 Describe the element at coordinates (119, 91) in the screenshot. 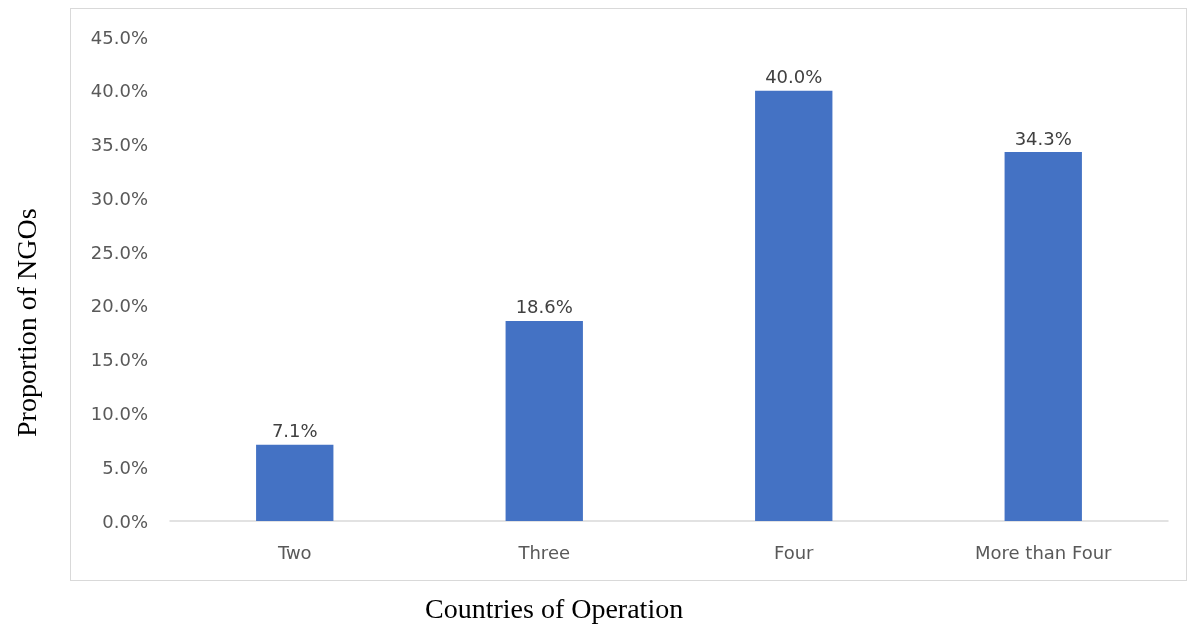

I see `y-tick-label: 40.0%` at that location.